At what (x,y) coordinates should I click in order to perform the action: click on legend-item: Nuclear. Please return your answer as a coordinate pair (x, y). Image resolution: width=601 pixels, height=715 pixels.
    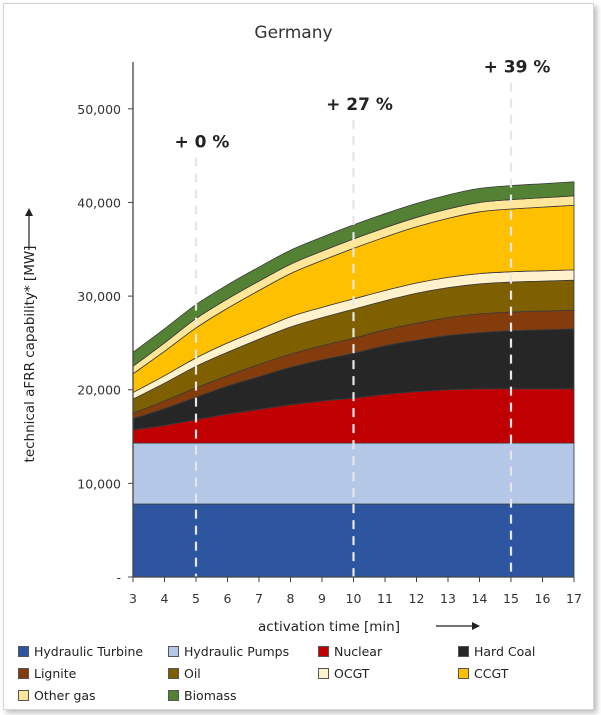
    Looking at the image, I should click on (350, 651).